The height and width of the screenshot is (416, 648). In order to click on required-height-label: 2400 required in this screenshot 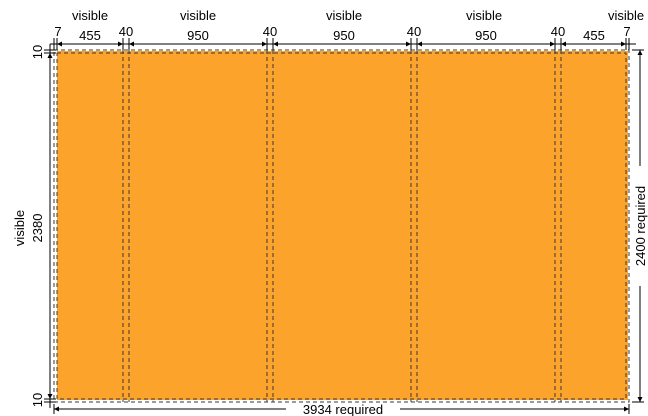, I will do `click(640, 226)`.